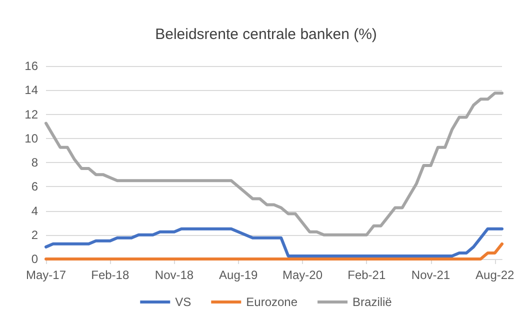 This screenshot has width=532, height=325. What do you see at coordinates (34, 211) in the screenshot?
I see `y-tick-label: 4` at bounding box center [34, 211].